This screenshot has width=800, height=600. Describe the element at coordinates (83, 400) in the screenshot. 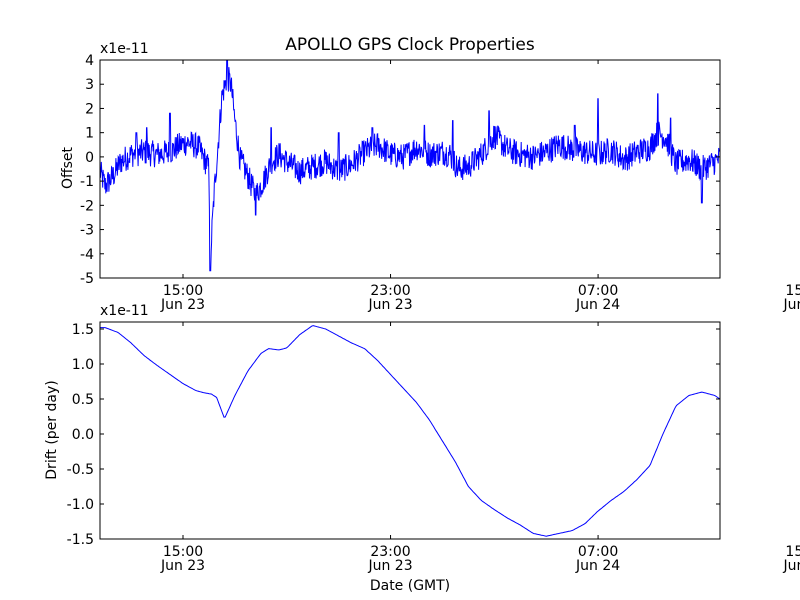

I see `drift-ytick-label: 0.5` at that location.